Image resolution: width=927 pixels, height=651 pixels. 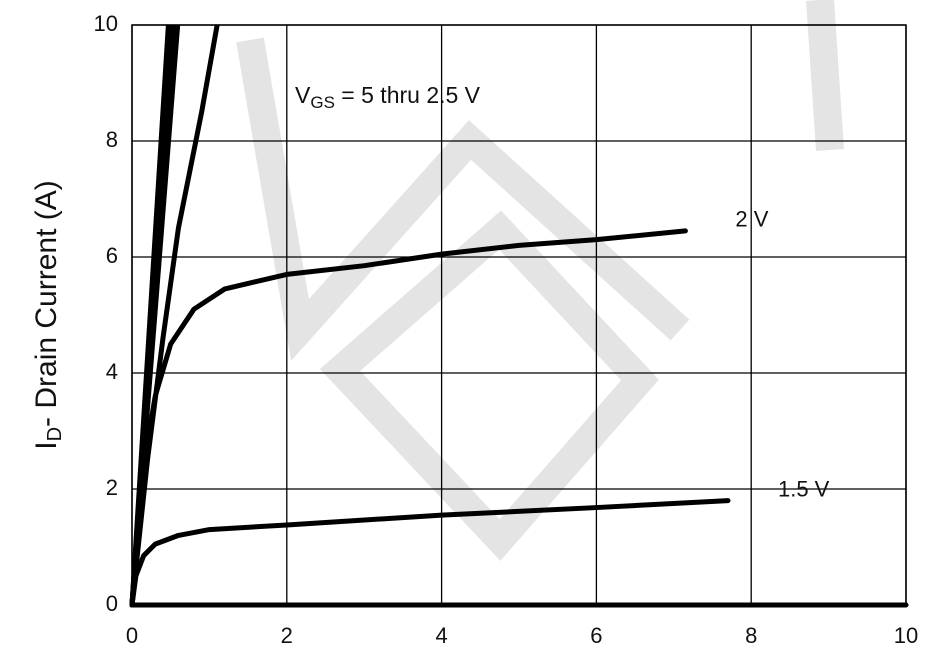 I want to click on x-tick-label: 6, so click(x=596, y=635).